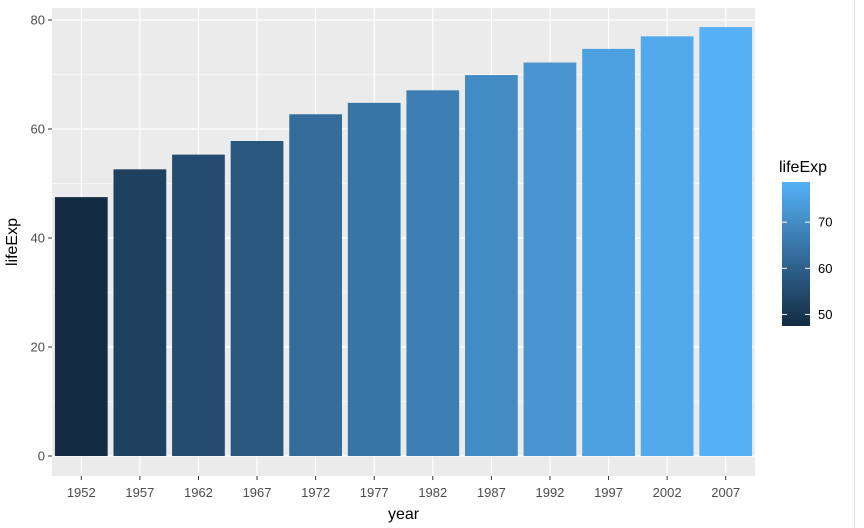 The image size is (864, 528). Describe the element at coordinates (549, 492) in the screenshot. I see `x-tick-label: 1992` at that location.